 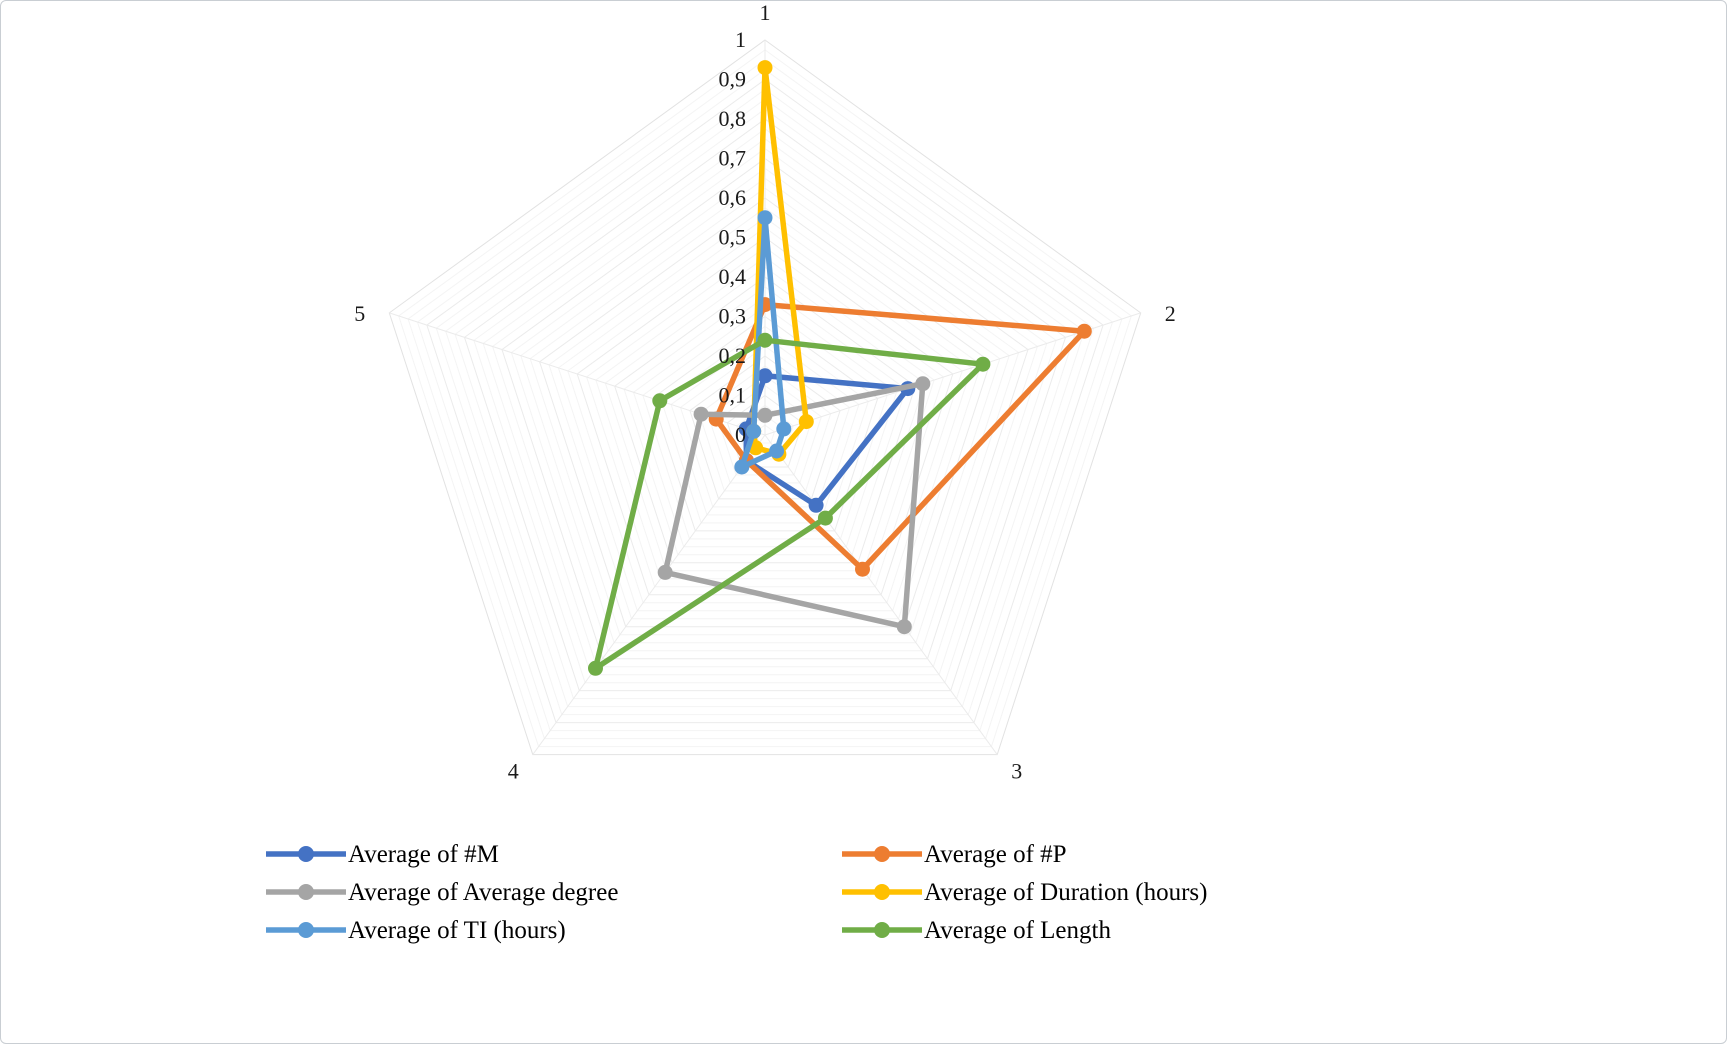 I want to click on radial-tick-label: 0,6, so click(x=733, y=197).